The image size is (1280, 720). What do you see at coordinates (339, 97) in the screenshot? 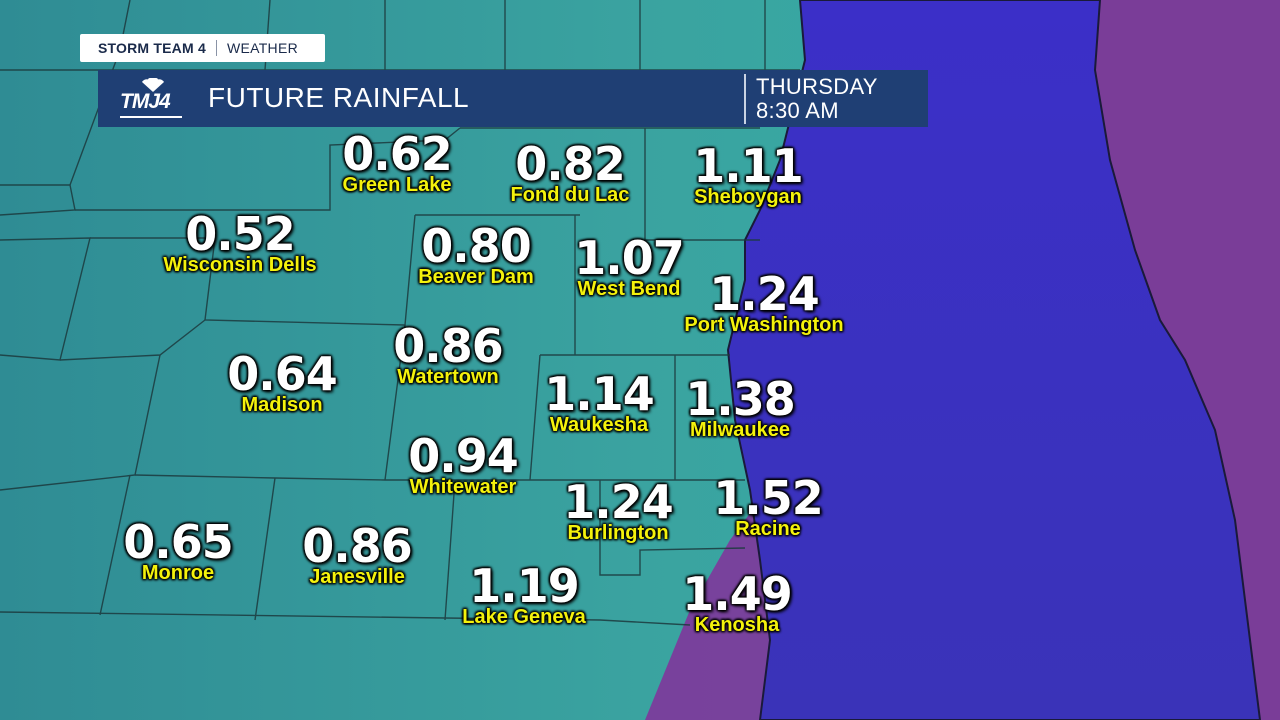
I see `page-title: FUTURE RAINFALL` at bounding box center [339, 97].